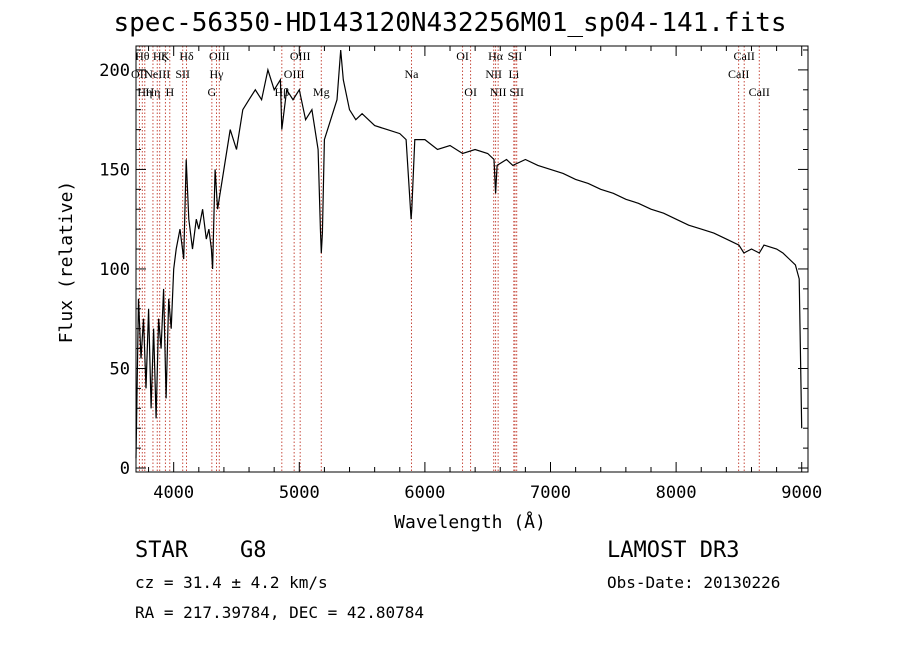 The height and width of the screenshot is (649, 900). What do you see at coordinates (66, 262) in the screenshot?
I see `y-axis-label: Flux (relative)` at bounding box center [66, 262].